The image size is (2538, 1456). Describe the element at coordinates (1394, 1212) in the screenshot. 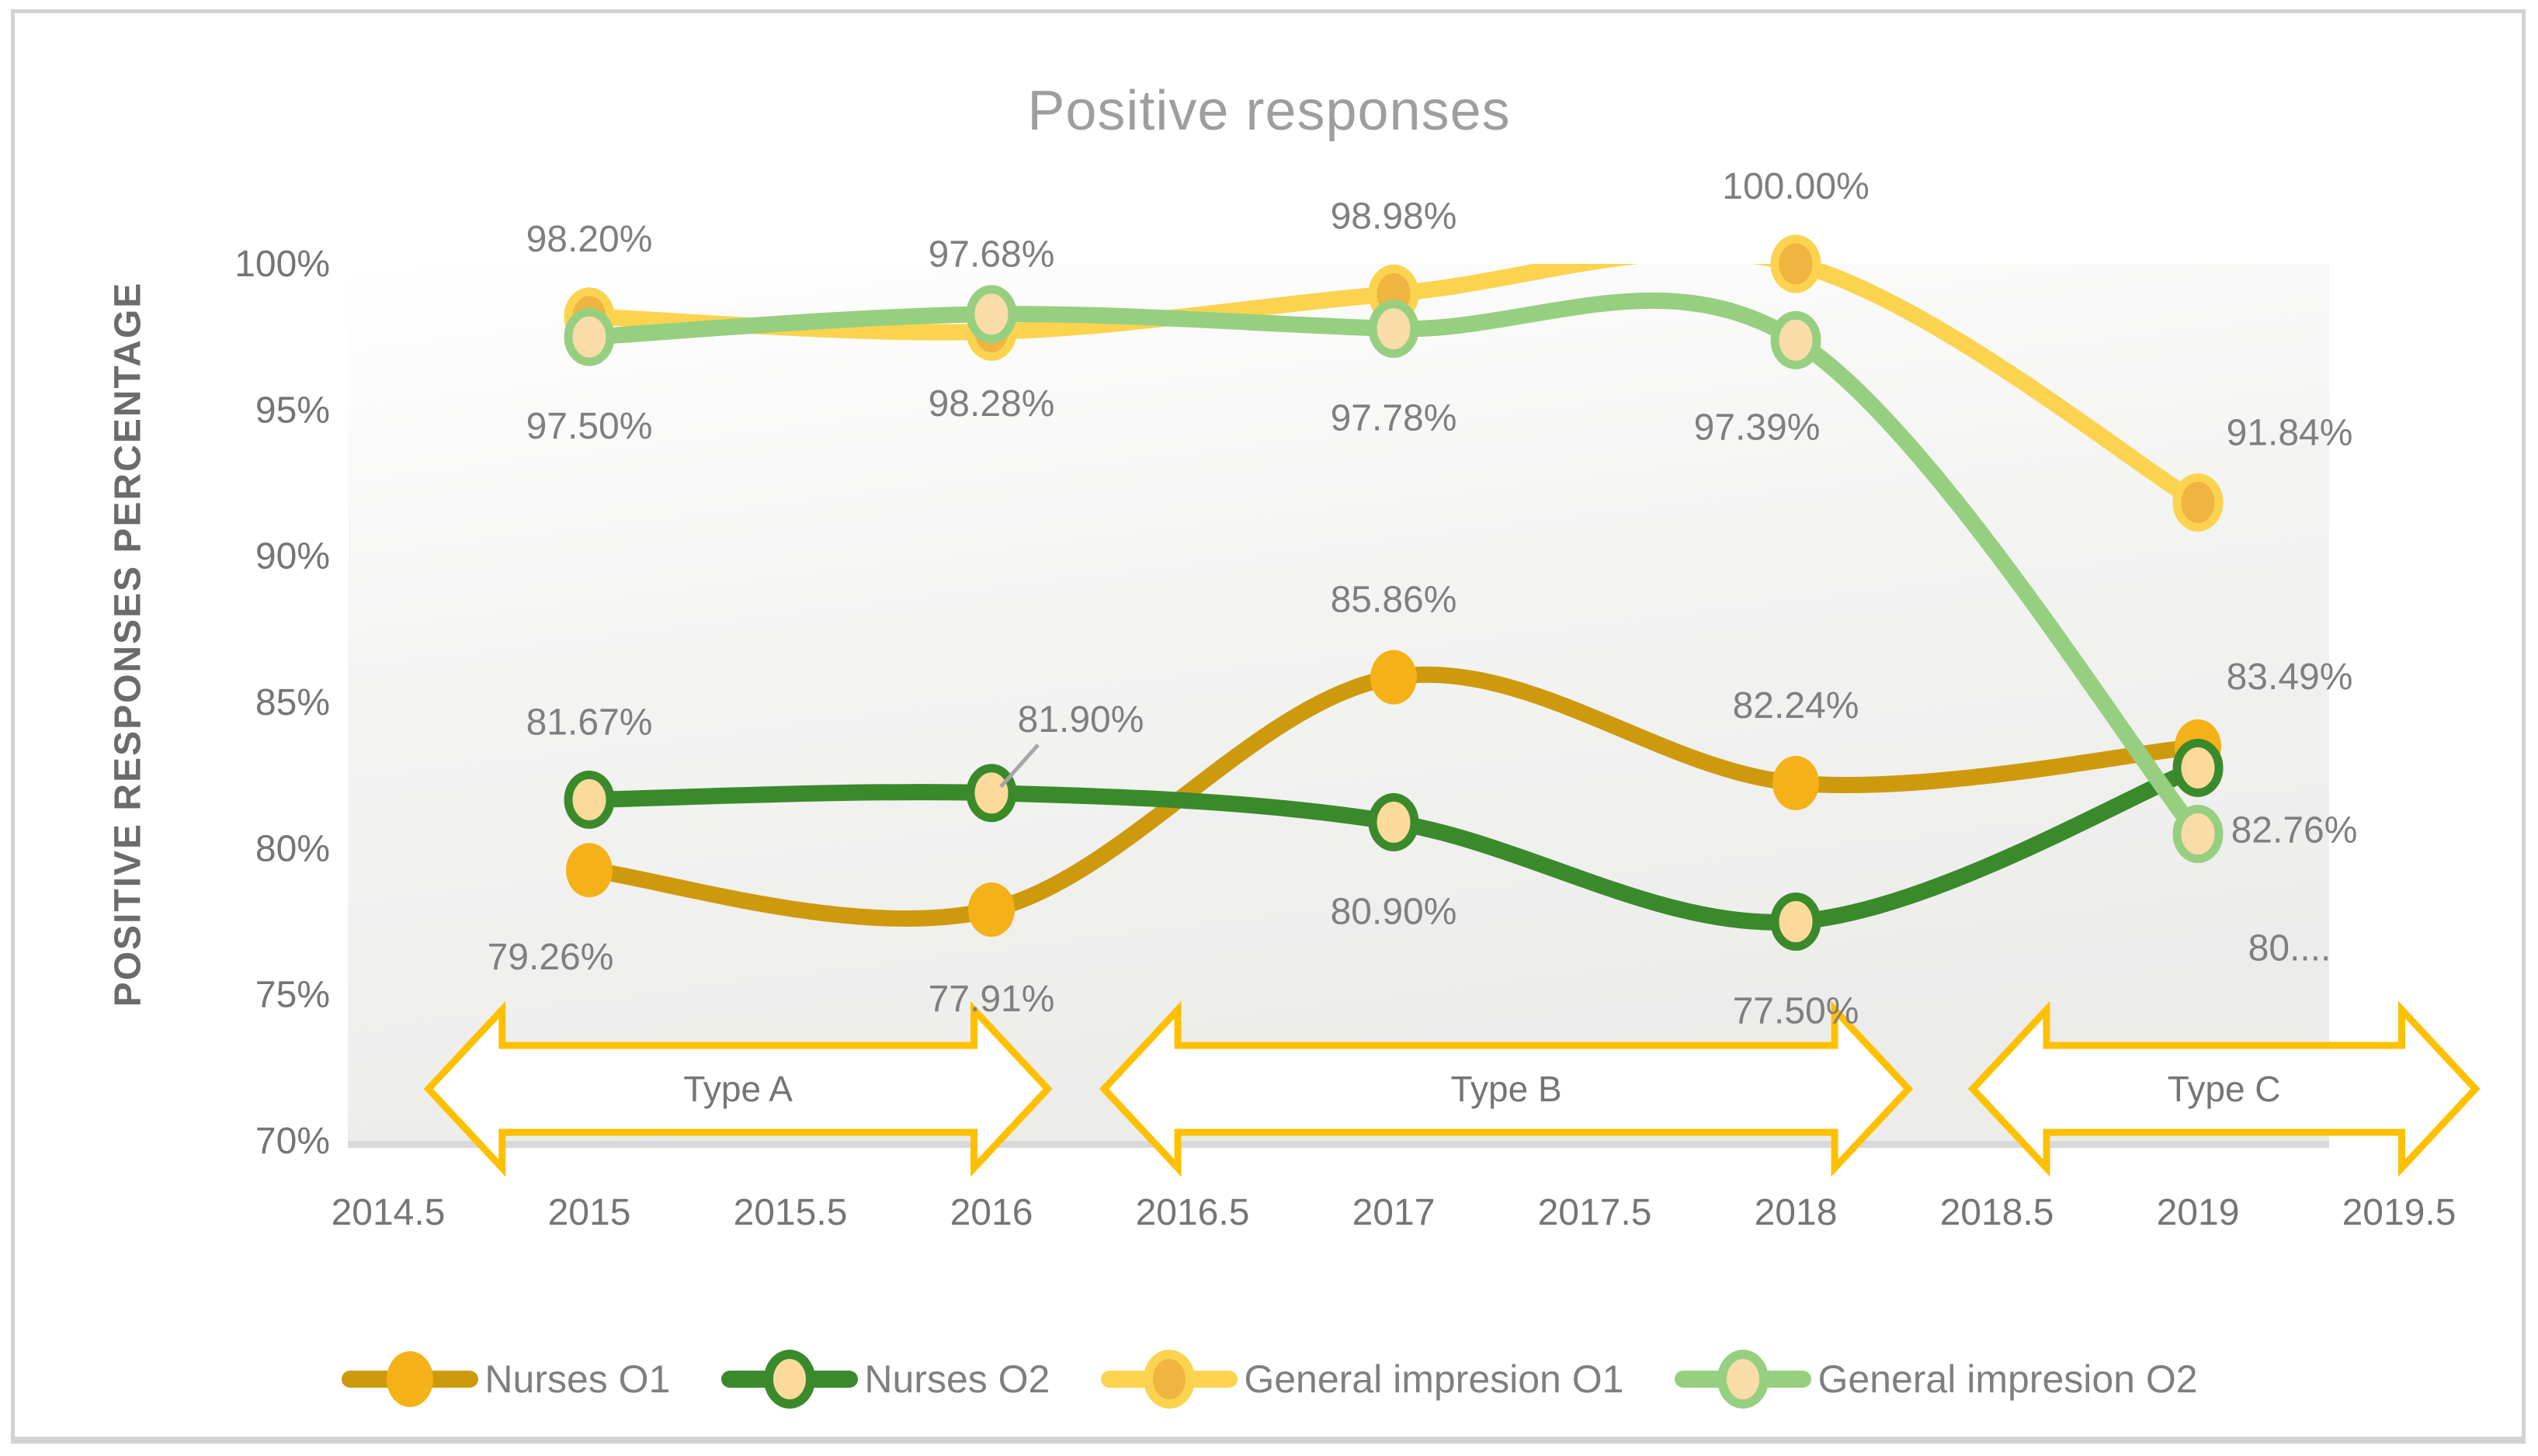

I see `x-tick-label: 2017` at that location.